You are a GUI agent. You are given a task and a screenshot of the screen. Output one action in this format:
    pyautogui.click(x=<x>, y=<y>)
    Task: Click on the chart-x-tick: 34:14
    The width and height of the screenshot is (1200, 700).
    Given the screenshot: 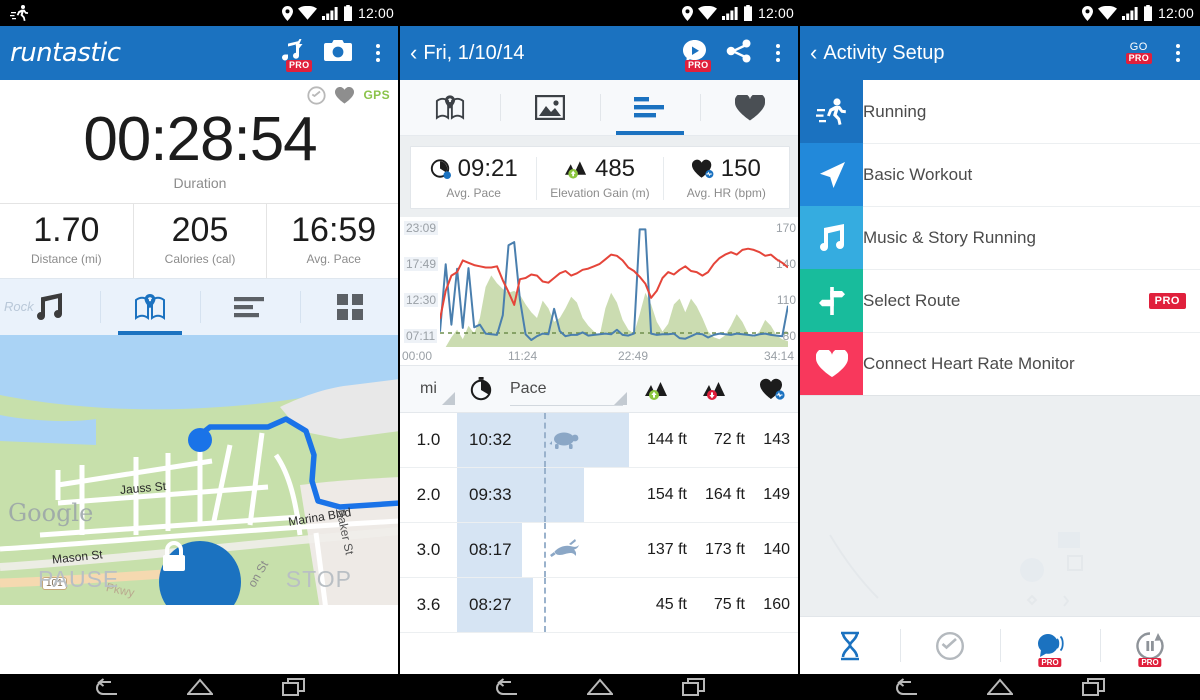 What is the action you would take?
    pyautogui.click(x=778, y=356)
    